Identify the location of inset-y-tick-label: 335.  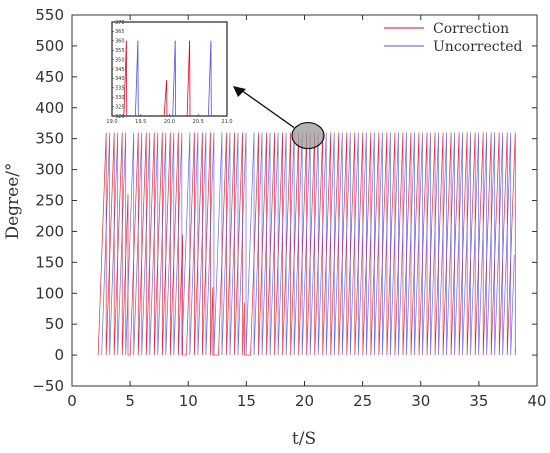
(120, 89).